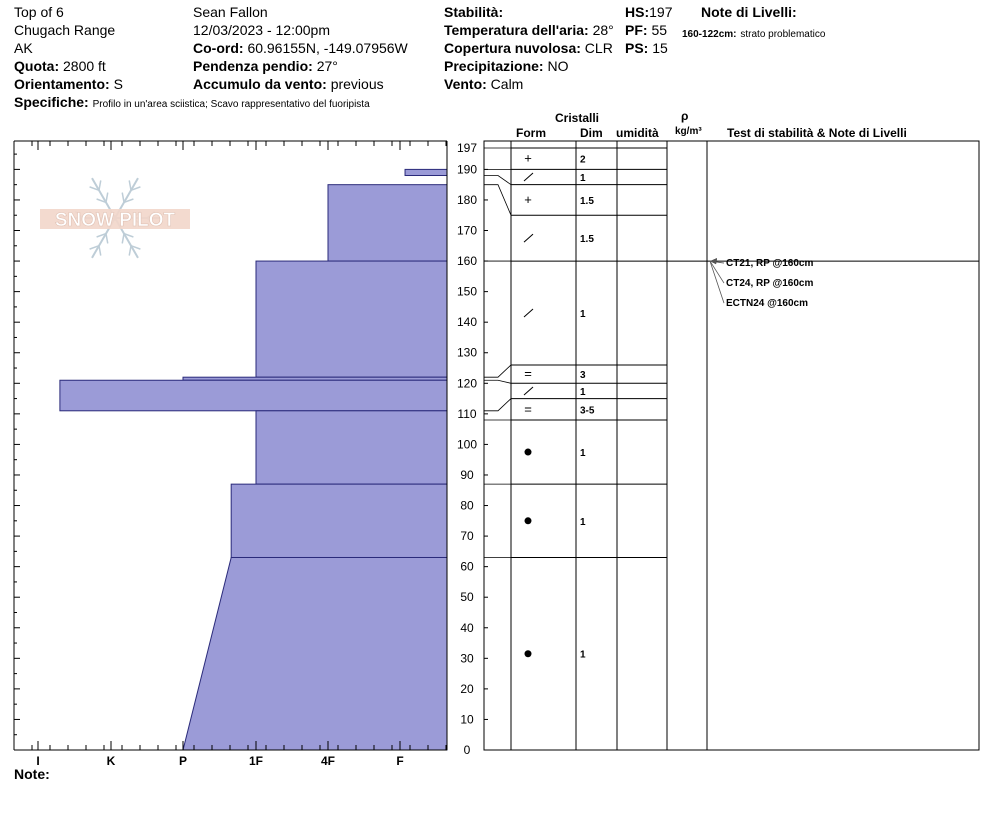 This screenshot has width=994, height=840. I want to click on wind-value: Calm, so click(507, 84).